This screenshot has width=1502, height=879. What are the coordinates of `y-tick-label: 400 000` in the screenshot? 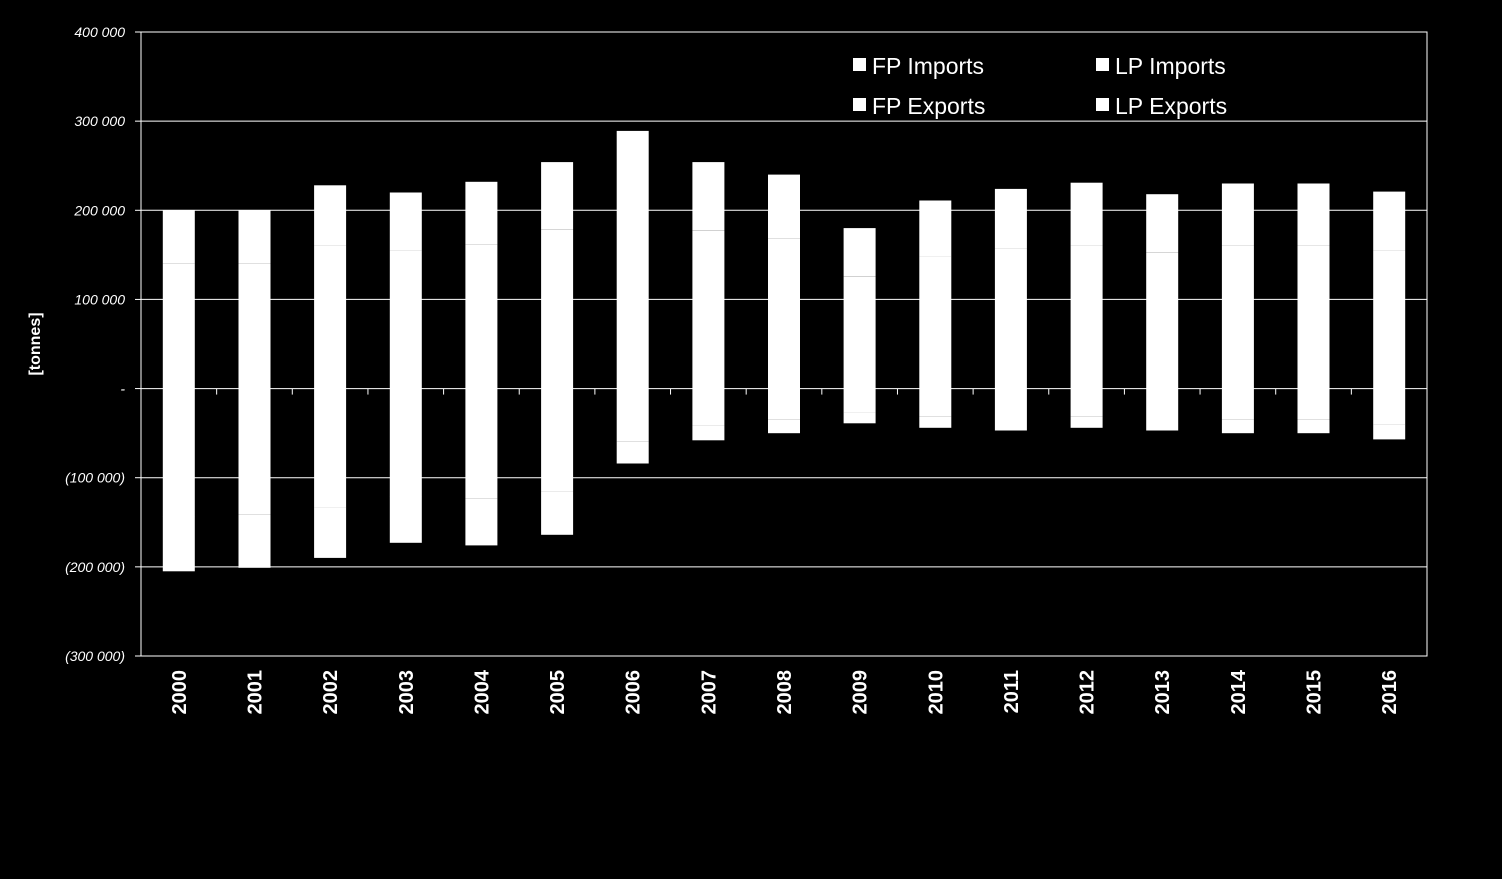 It's located at (99, 32).